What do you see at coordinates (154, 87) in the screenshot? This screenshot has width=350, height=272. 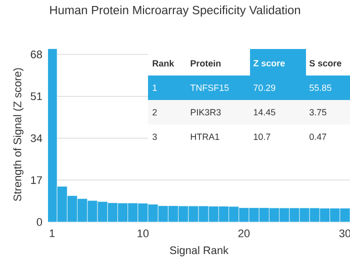 I see `annotation: 1` at bounding box center [154, 87].